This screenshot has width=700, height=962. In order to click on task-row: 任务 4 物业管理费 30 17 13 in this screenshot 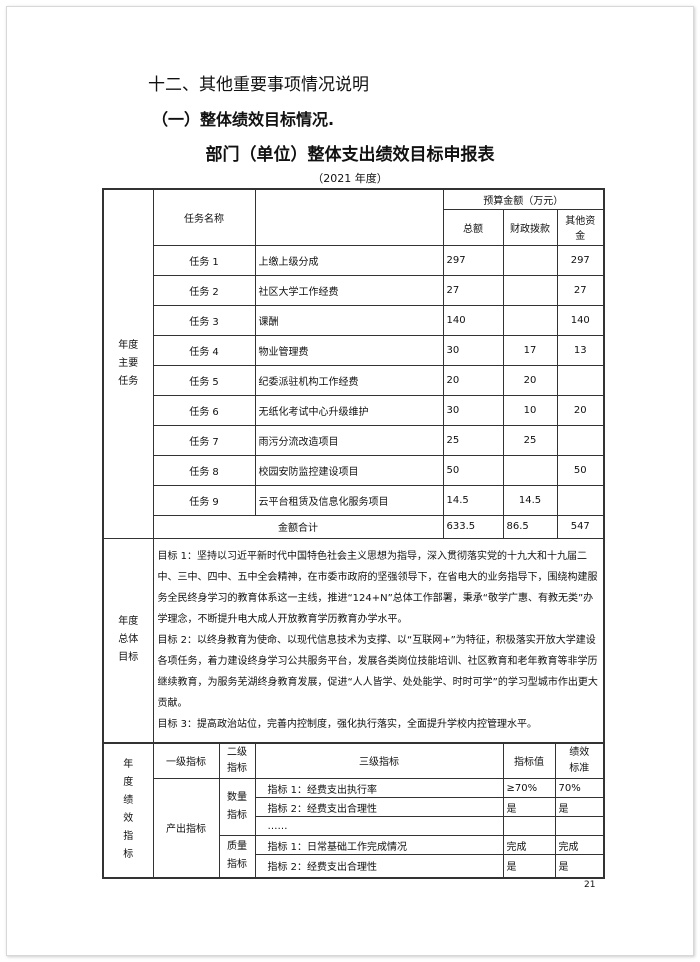, I will do `click(354, 350)`.